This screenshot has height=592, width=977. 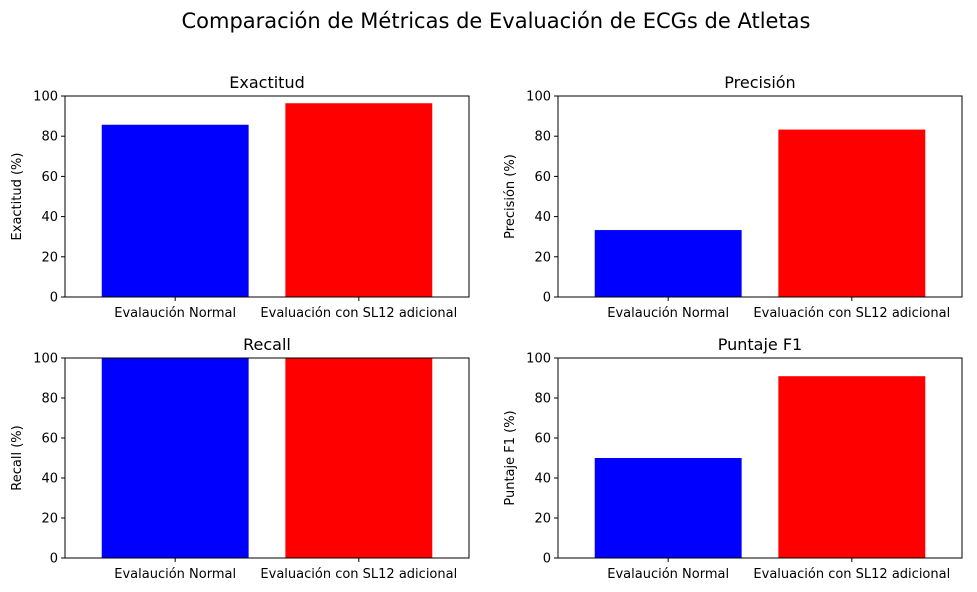 What do you see at coordinates (17, 457) in the screenshot?
I see `y-axis-label: Recall (%)` at bounding box center [17, 457].